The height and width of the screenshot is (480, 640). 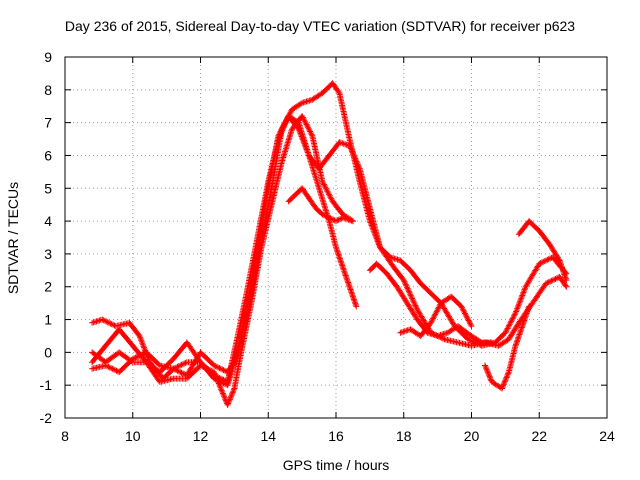 What do you see at coordinates (48, 320) in the screenshot?
I see `y-tick-label: 1` at bounding box center [48, 320].